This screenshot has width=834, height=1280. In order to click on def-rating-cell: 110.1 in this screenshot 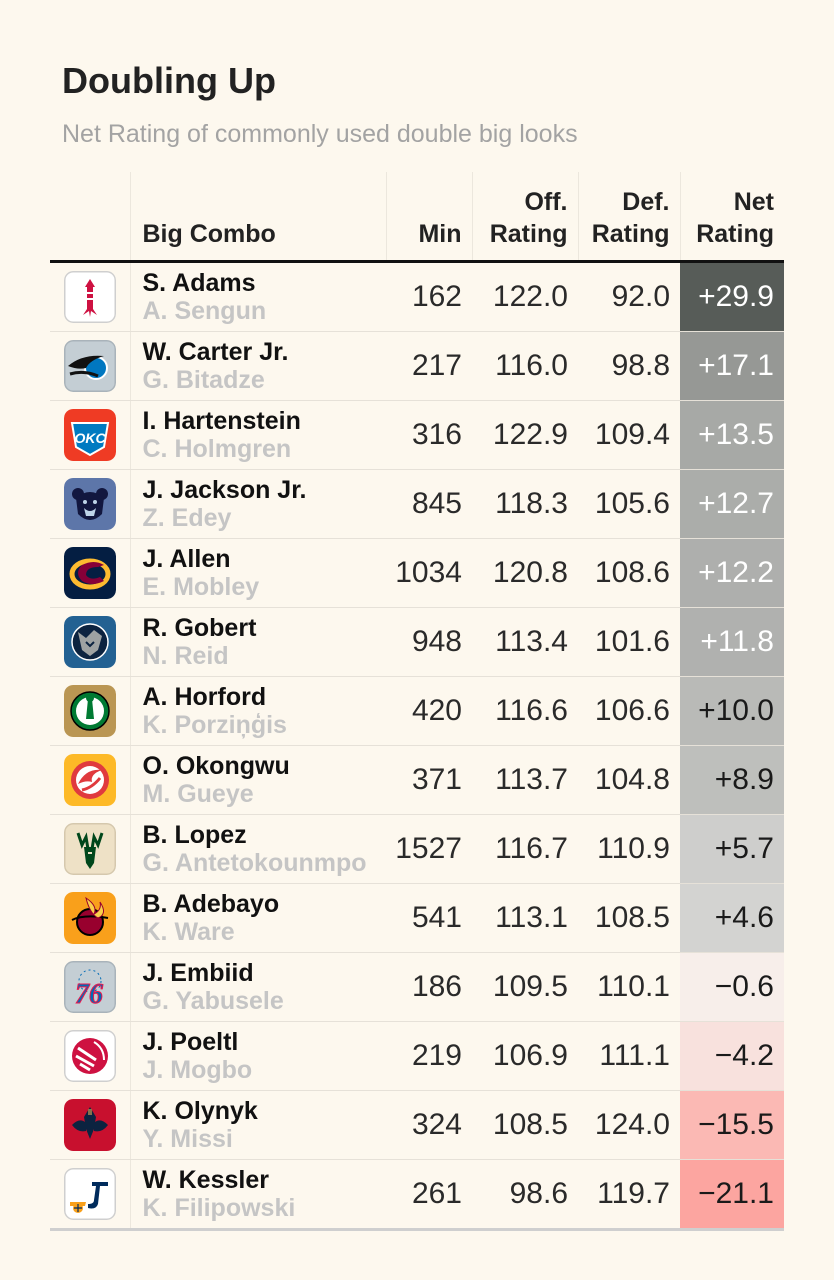, I will do `click(629, 987)`.